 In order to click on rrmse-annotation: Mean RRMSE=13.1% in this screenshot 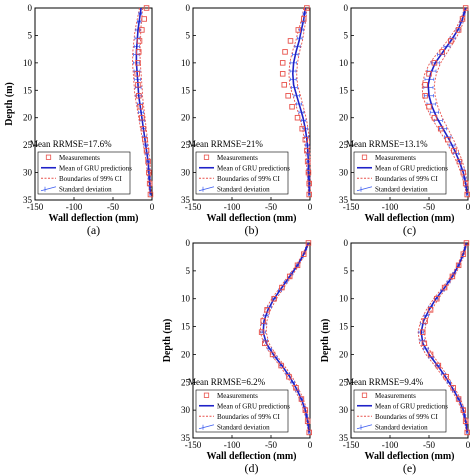, I will do `click(387, 144)`.